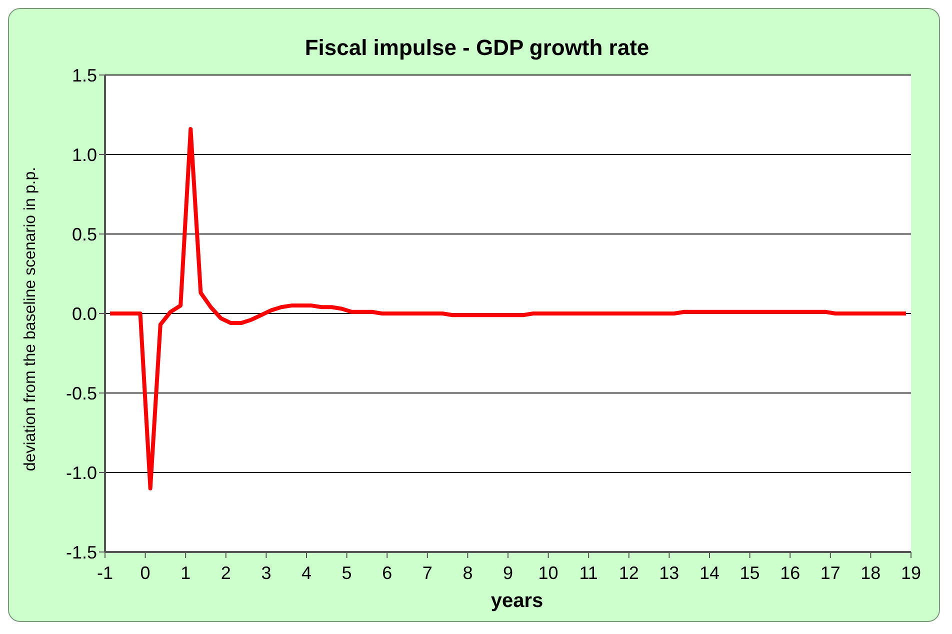  What do you see at coordinates (911, 572) in the screenshot?
I see `x-tick-label: 19` at bounding box center [911, 572].